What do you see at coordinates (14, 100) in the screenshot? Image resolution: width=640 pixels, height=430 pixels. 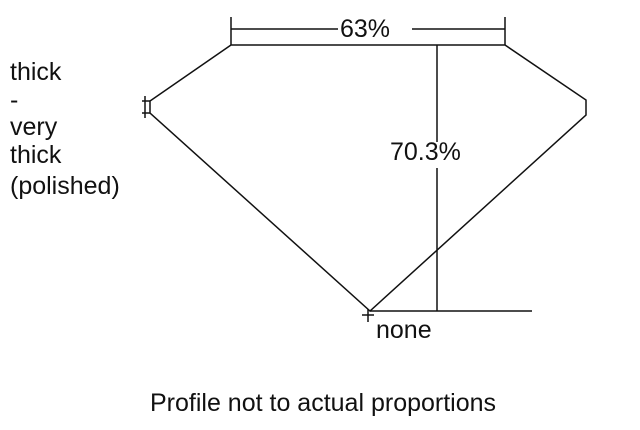 I see `girdle-label-line: -` at bounding box center [14, 100].